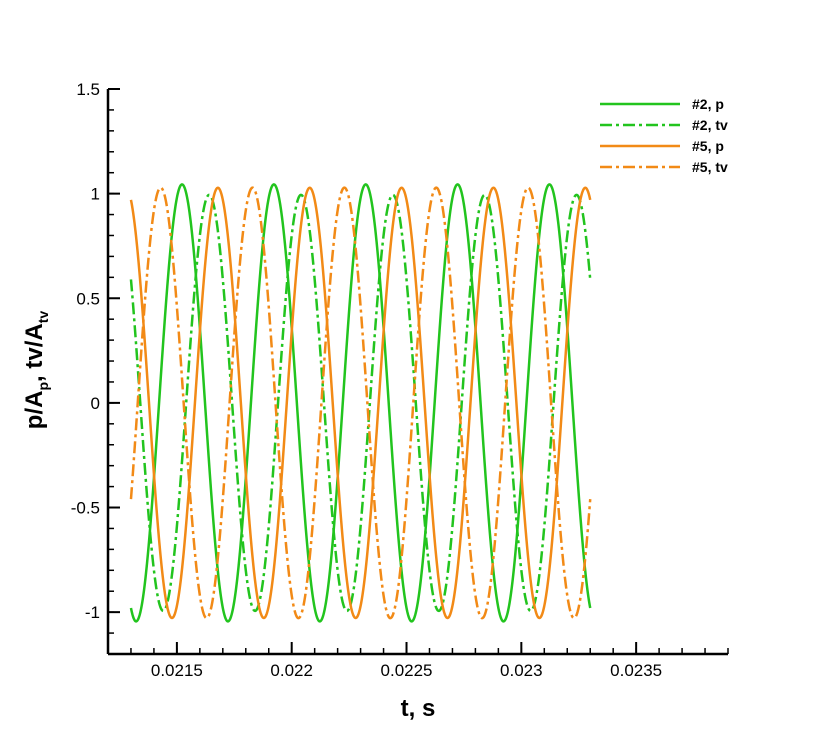 The height and width of the screenshot is (736, 828). Describe the element at coordinates (521, 670) in the screenshot. I see `x-tick-label: 0.023` at that location.